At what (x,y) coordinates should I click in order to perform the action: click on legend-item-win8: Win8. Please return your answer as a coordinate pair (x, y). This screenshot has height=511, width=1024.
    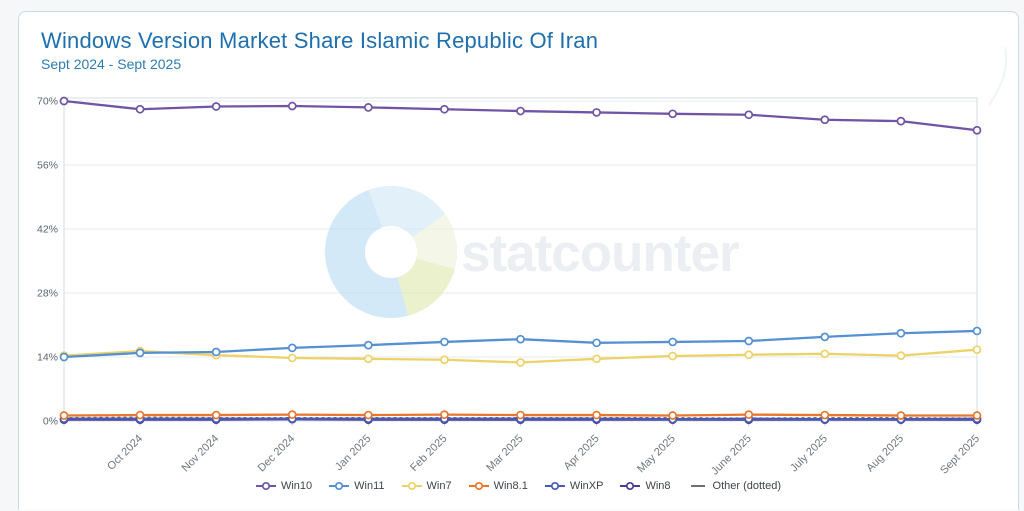
    Looking at the image, I should click on (645, 486).